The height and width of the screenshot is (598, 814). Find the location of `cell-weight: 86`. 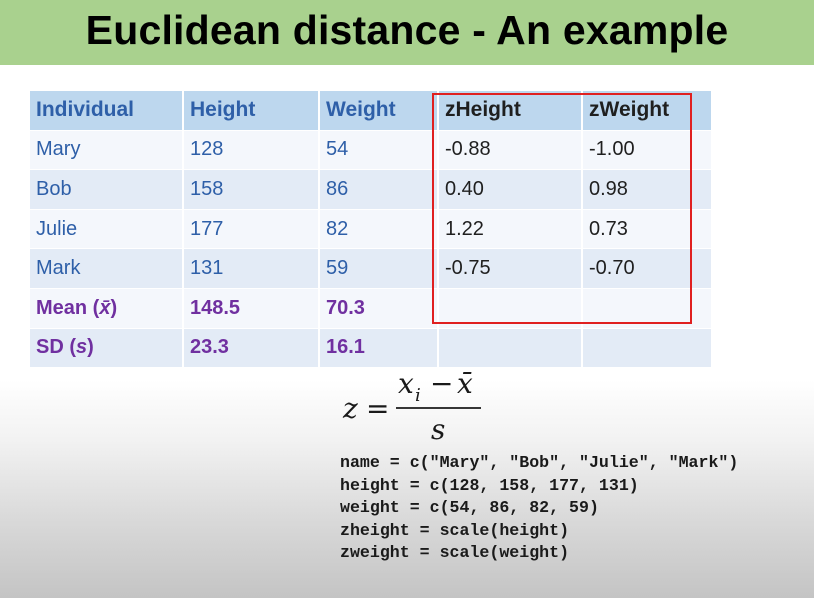

cell-weight: 86 is located at coordinates (378, 189).